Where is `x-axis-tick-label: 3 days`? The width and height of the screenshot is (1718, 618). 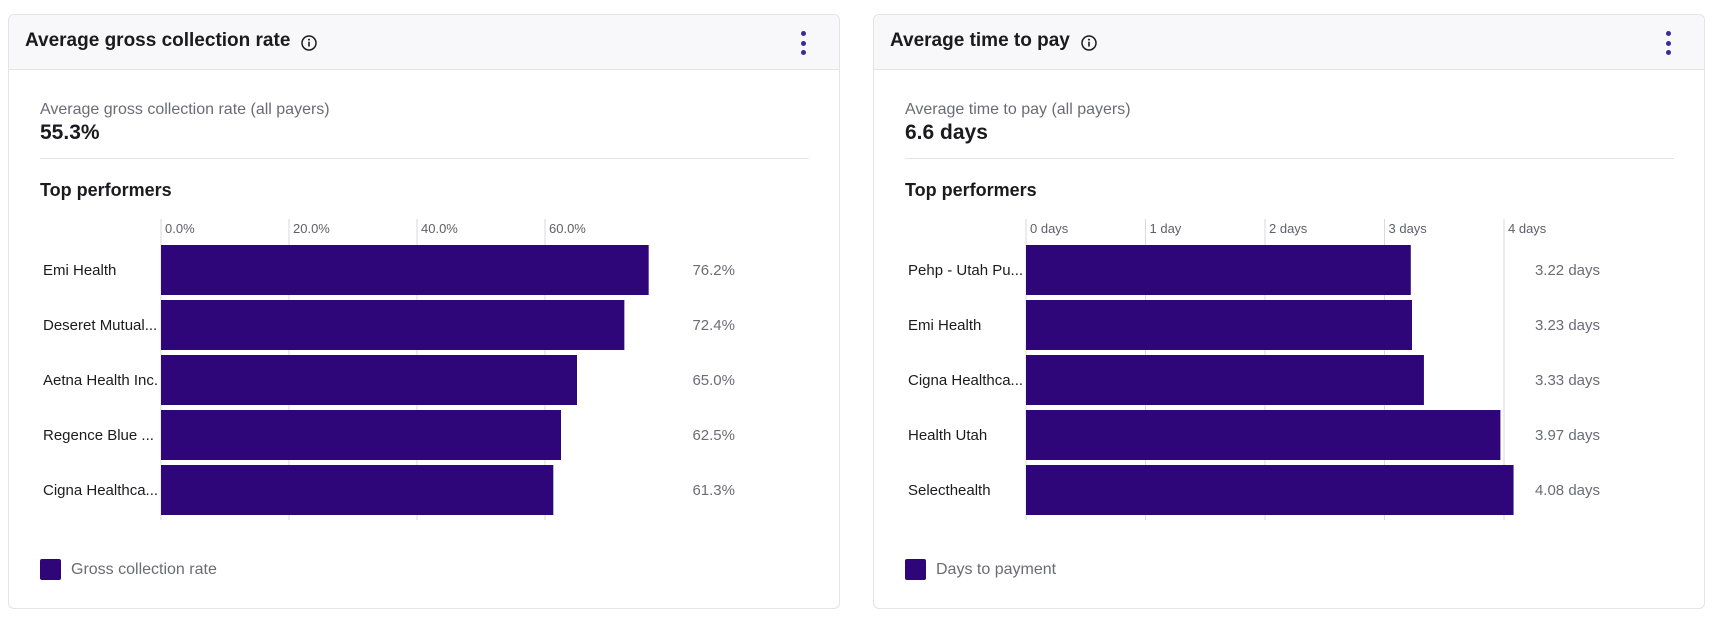 x-axis-tick-label: 3 days is located at coordinates (1408, 228).